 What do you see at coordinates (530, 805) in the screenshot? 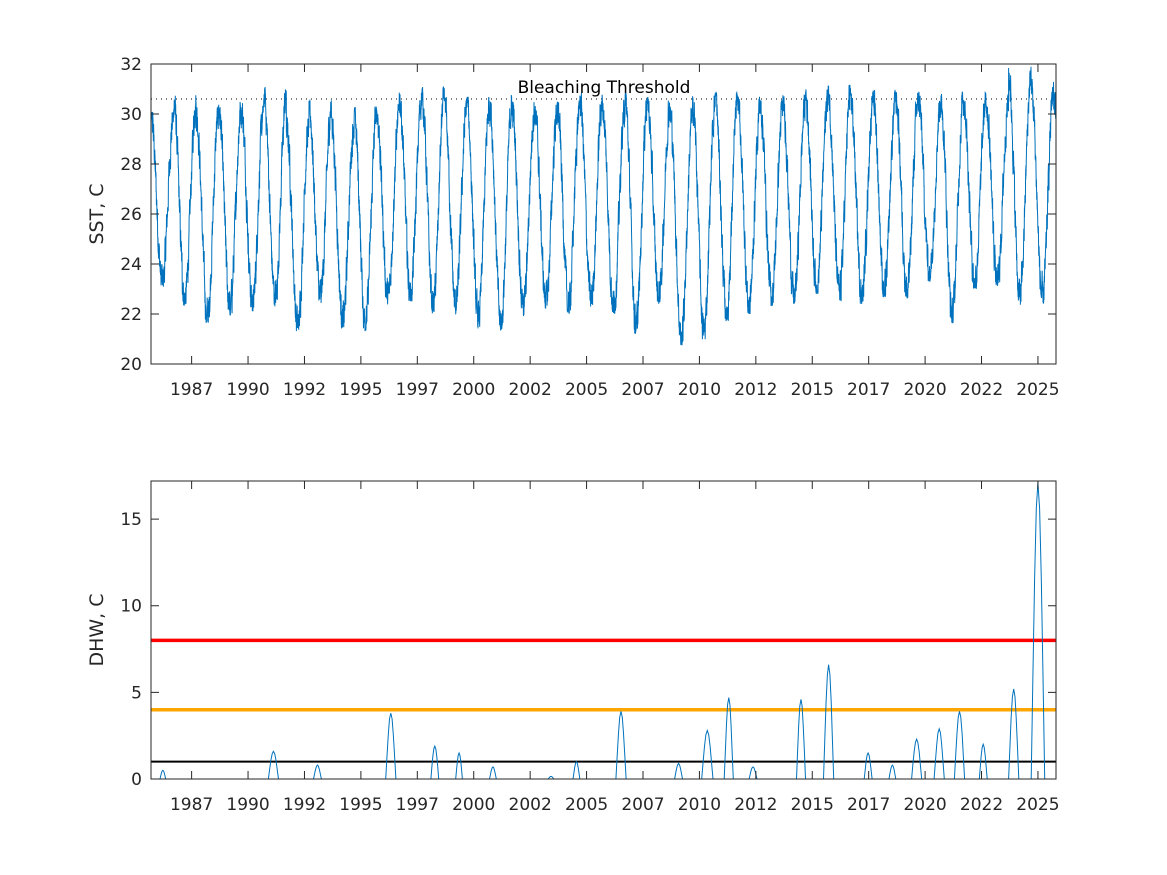
I see `dhw-xtick-label: 2002` at bounding box center [530, 805].